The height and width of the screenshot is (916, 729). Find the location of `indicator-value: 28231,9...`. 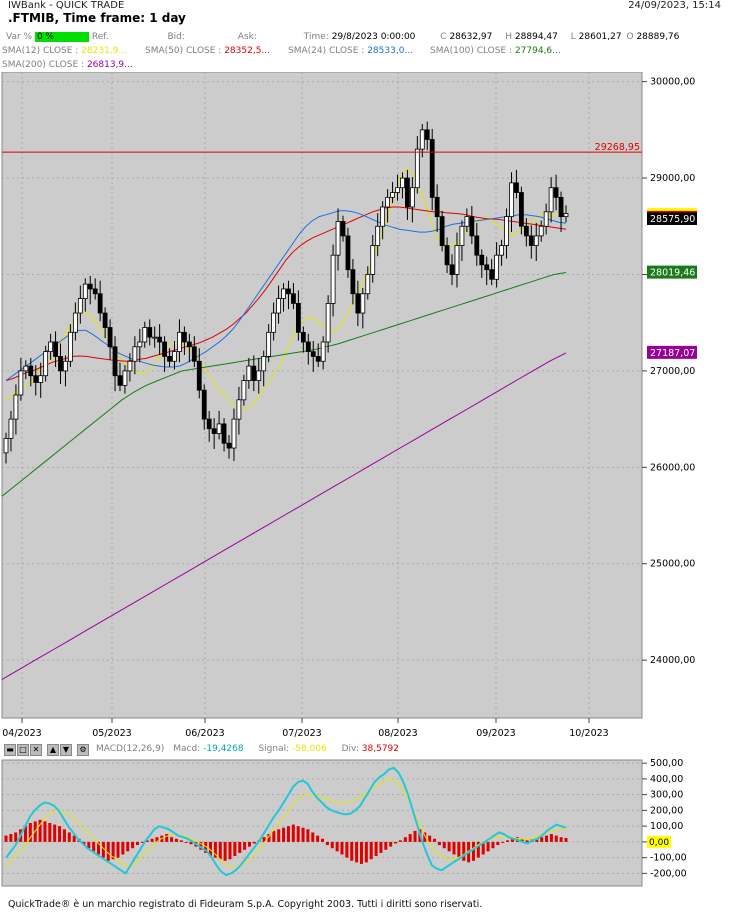

indicator-value: 28231,9... is located at coordinates (104, 51).